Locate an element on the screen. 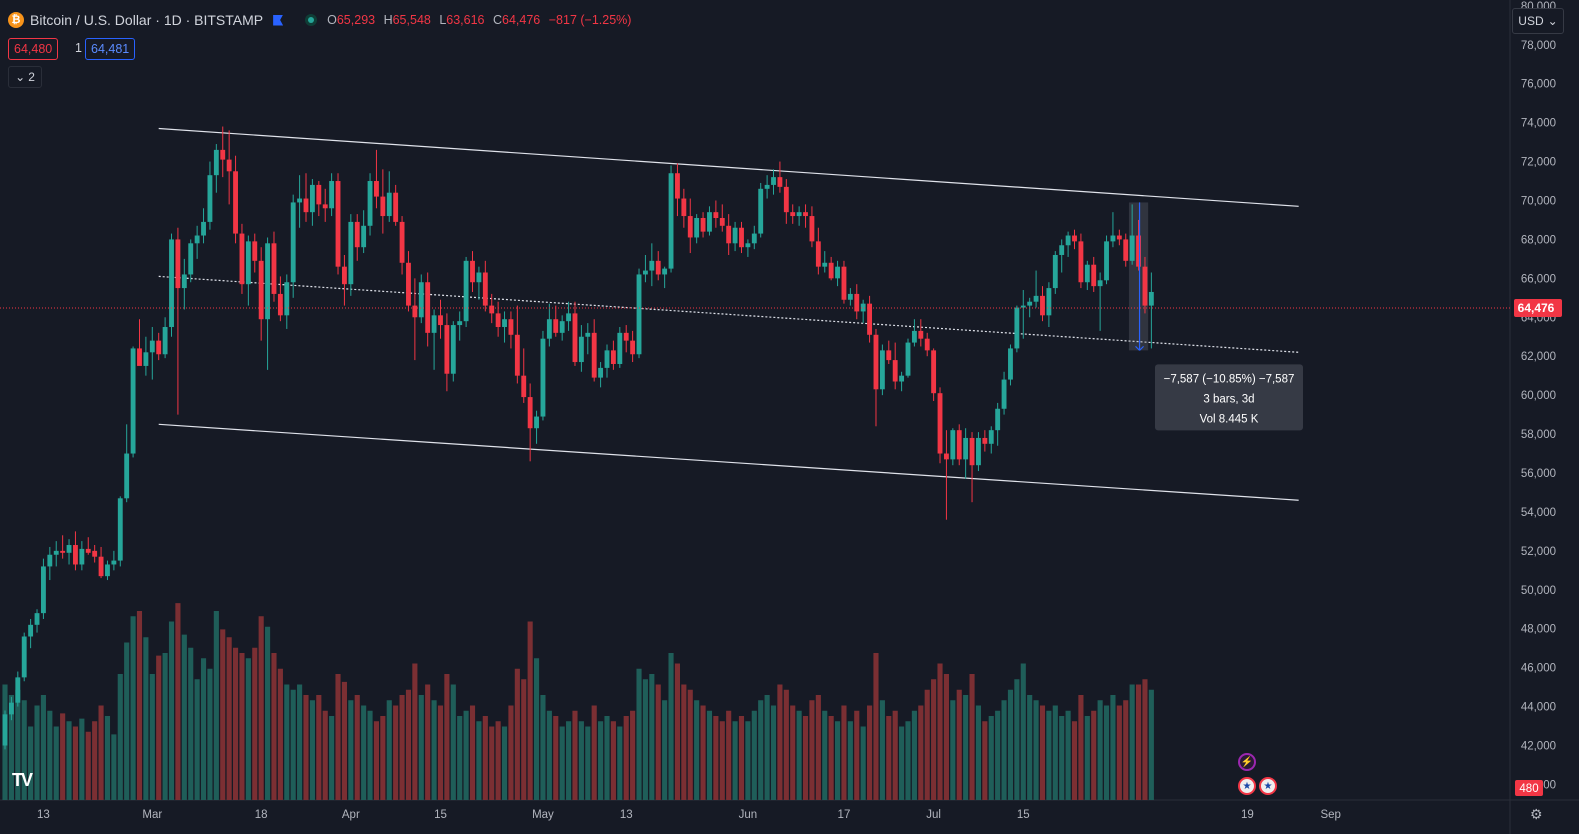 The image size is (1579, 834). sell-button: 64,480 is located at coordinates (33, 49).